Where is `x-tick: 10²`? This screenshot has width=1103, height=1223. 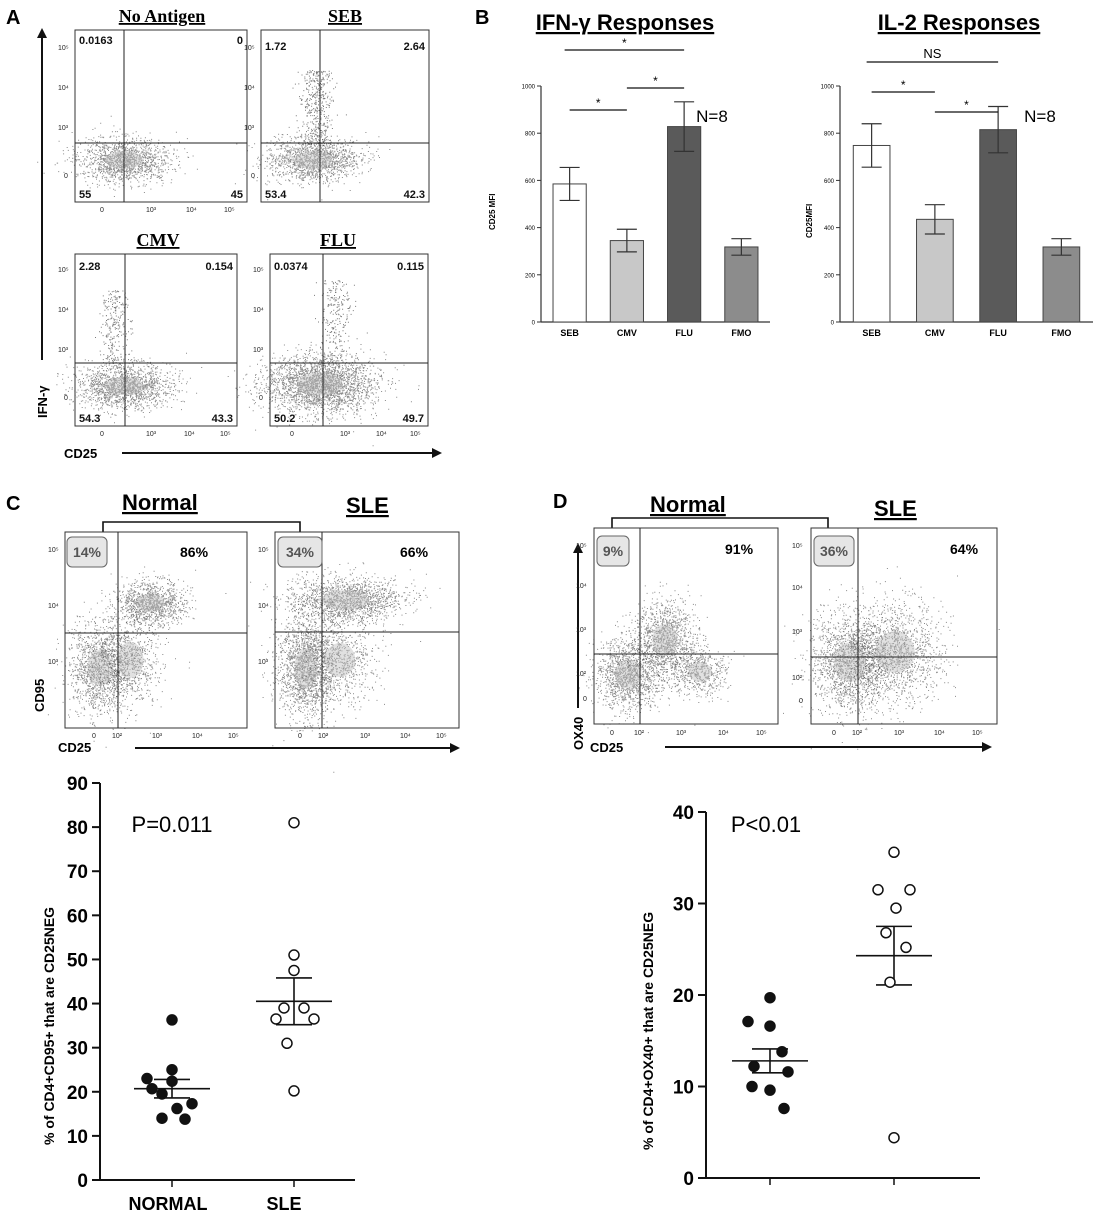
x-tick: 10² is located at coordinates (857, 733).